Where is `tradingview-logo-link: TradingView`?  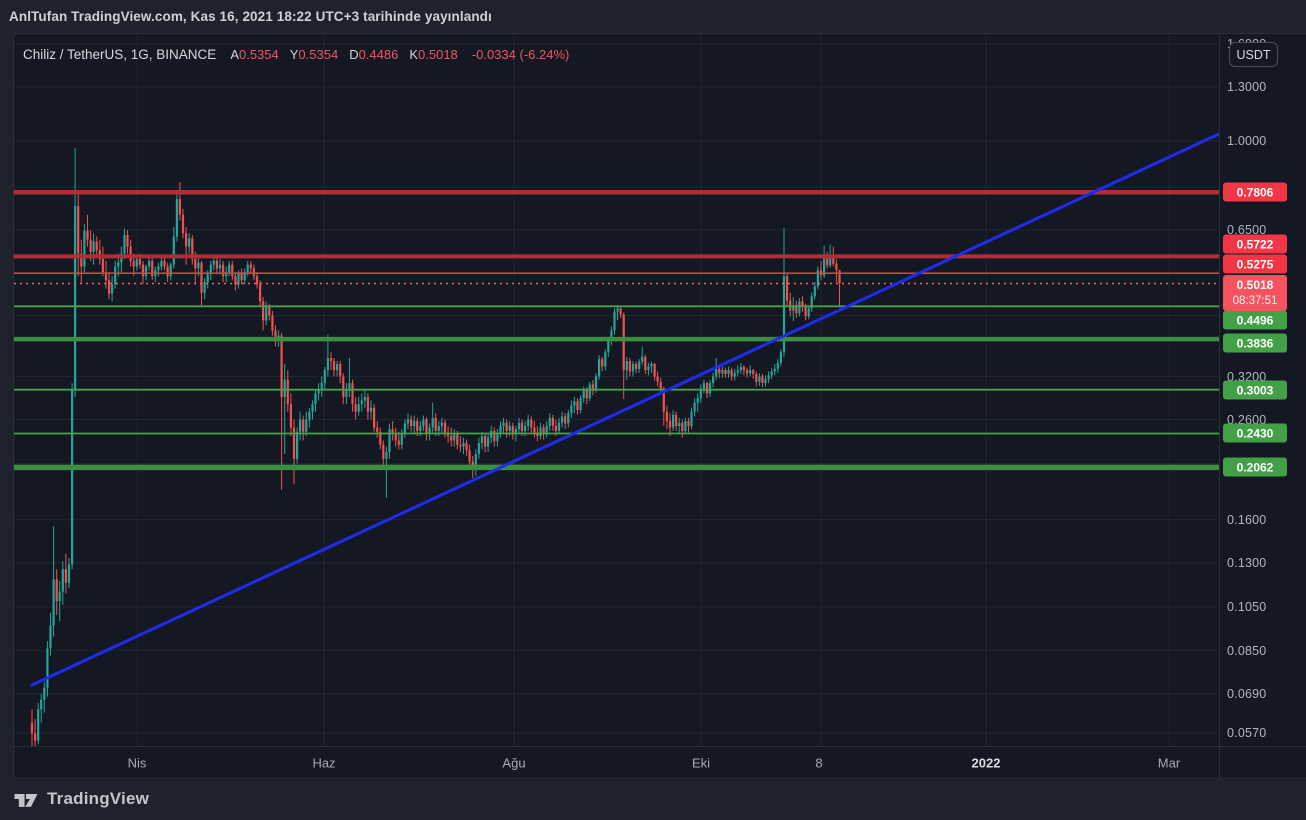 tradingview-logo-link: TradingView is located at coordinates (74, 799).